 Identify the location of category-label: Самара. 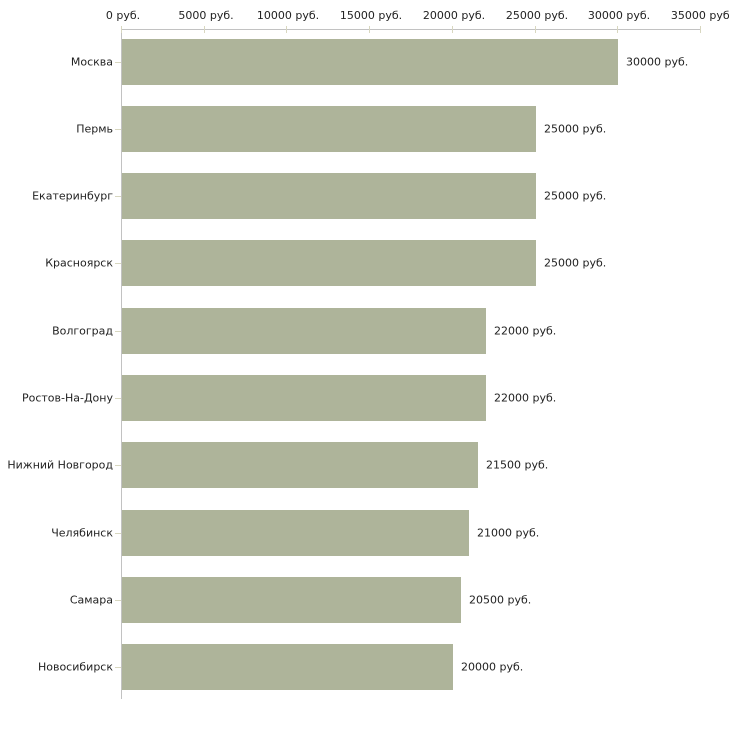
(91, 600).